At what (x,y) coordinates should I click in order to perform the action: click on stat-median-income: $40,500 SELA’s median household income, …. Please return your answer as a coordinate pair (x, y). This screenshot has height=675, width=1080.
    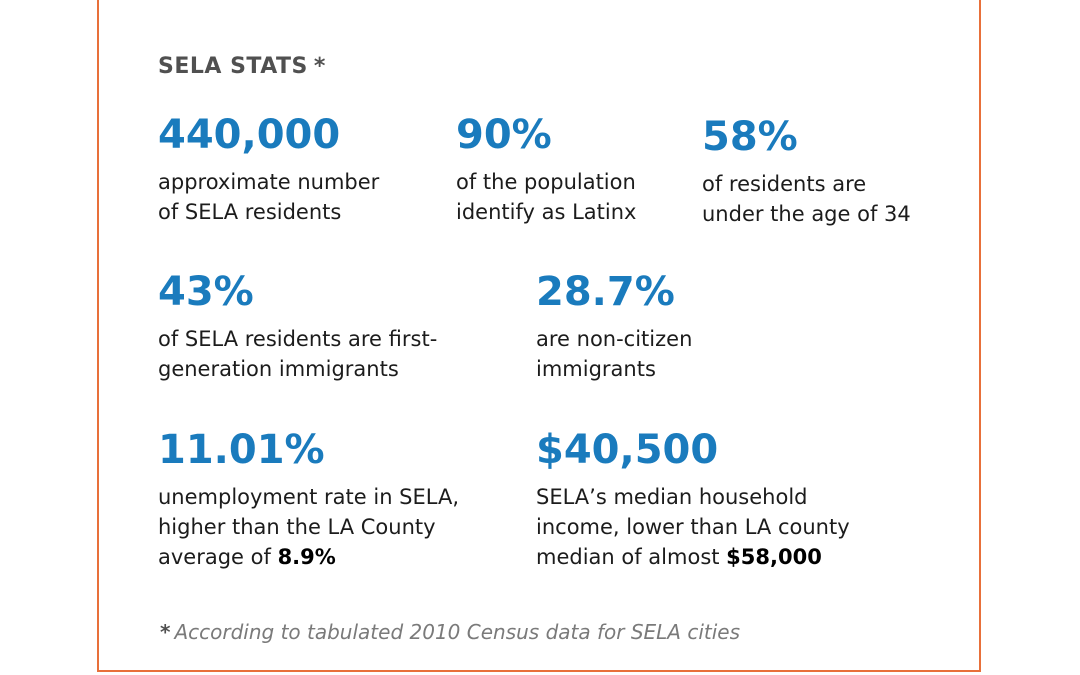
    Looking at the image, I should click on (693, 500).